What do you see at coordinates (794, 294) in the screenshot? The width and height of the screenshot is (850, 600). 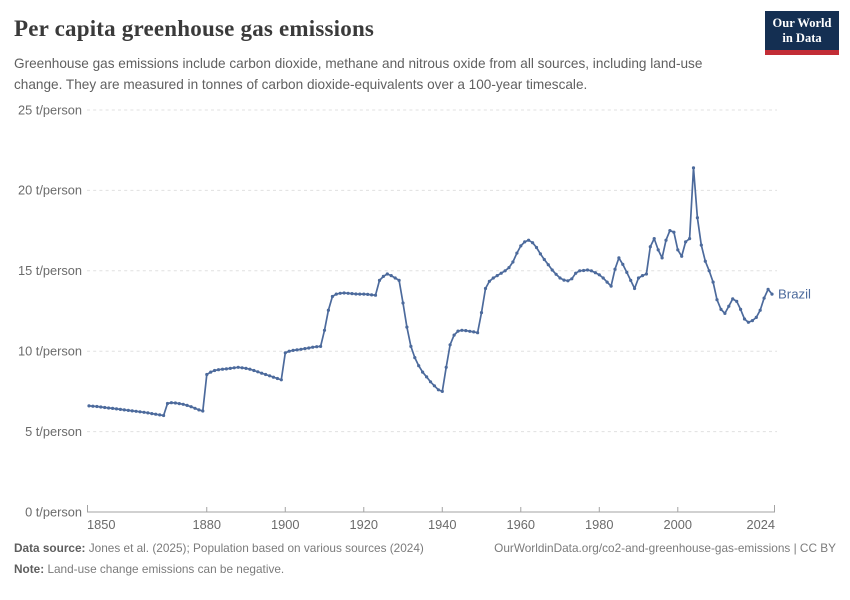 I see `entity-label: Brazil` at bounding box center [794, 294].